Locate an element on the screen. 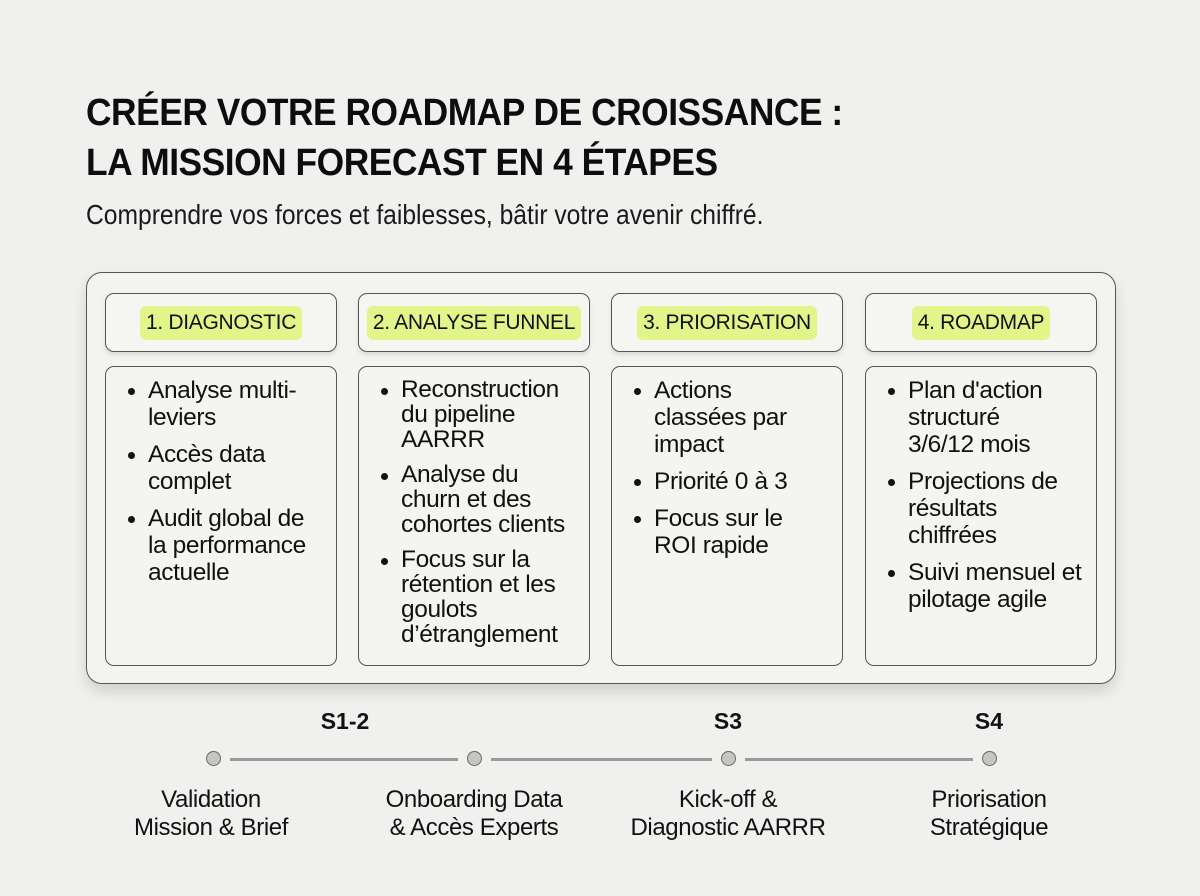  step-header-2: 2. ANALYSE FUNNEL is located at coordinates (474, 322).